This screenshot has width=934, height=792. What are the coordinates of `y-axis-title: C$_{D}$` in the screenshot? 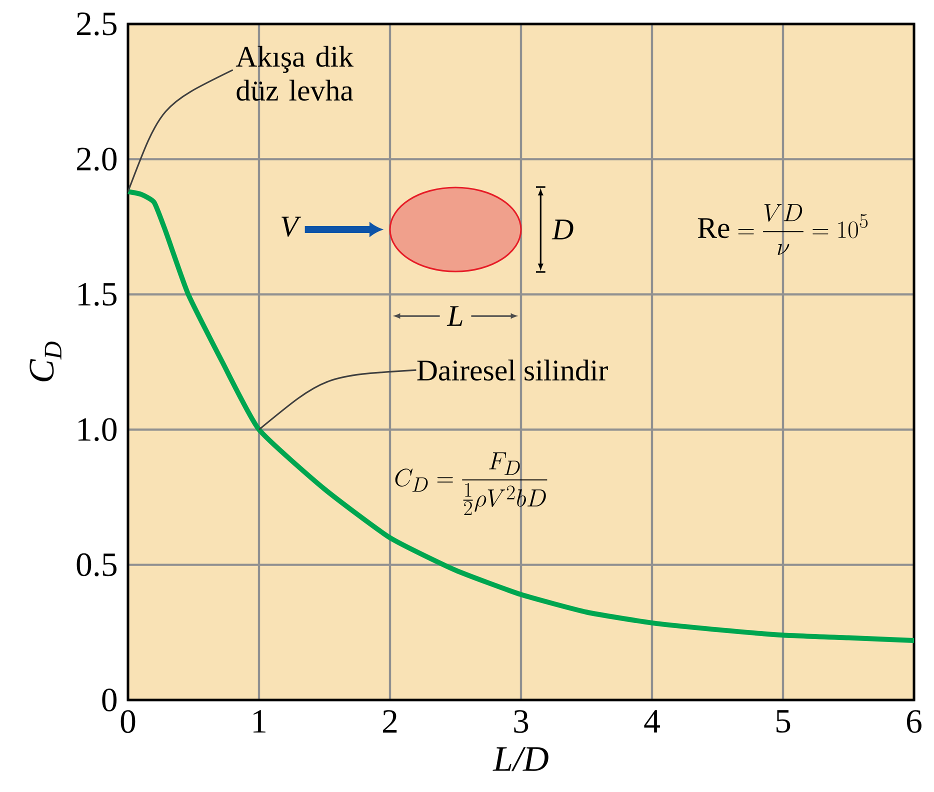 It's located at (46, 362).